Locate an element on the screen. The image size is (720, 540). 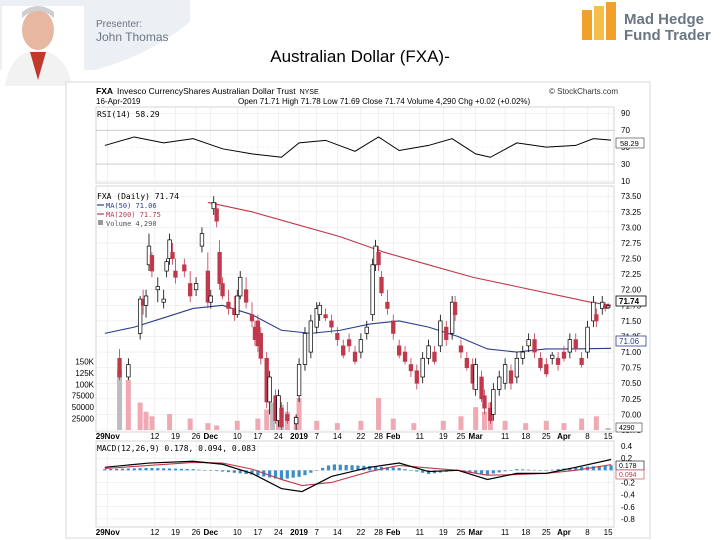
x-tick-label: 25 is located at coordinates (461, 436).